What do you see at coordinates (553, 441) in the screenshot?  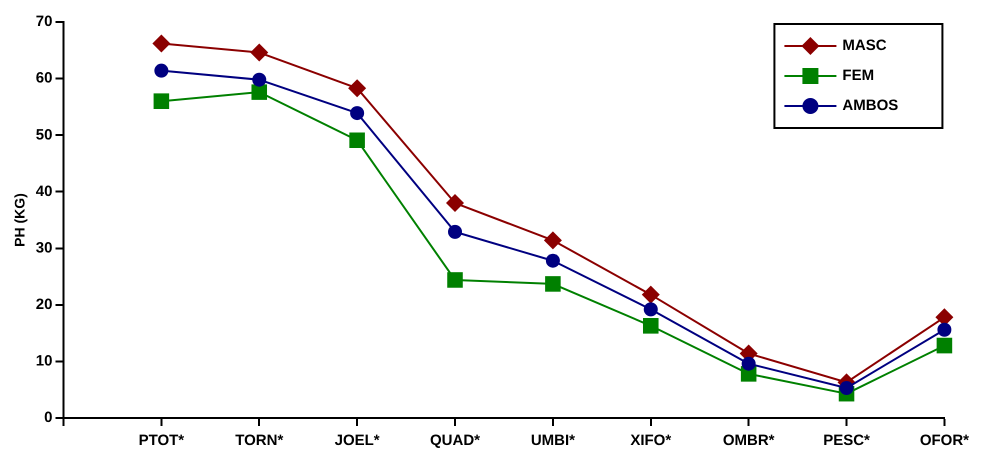 I see `x-tick-label: UMBI*` at bounding box center [553, 441].